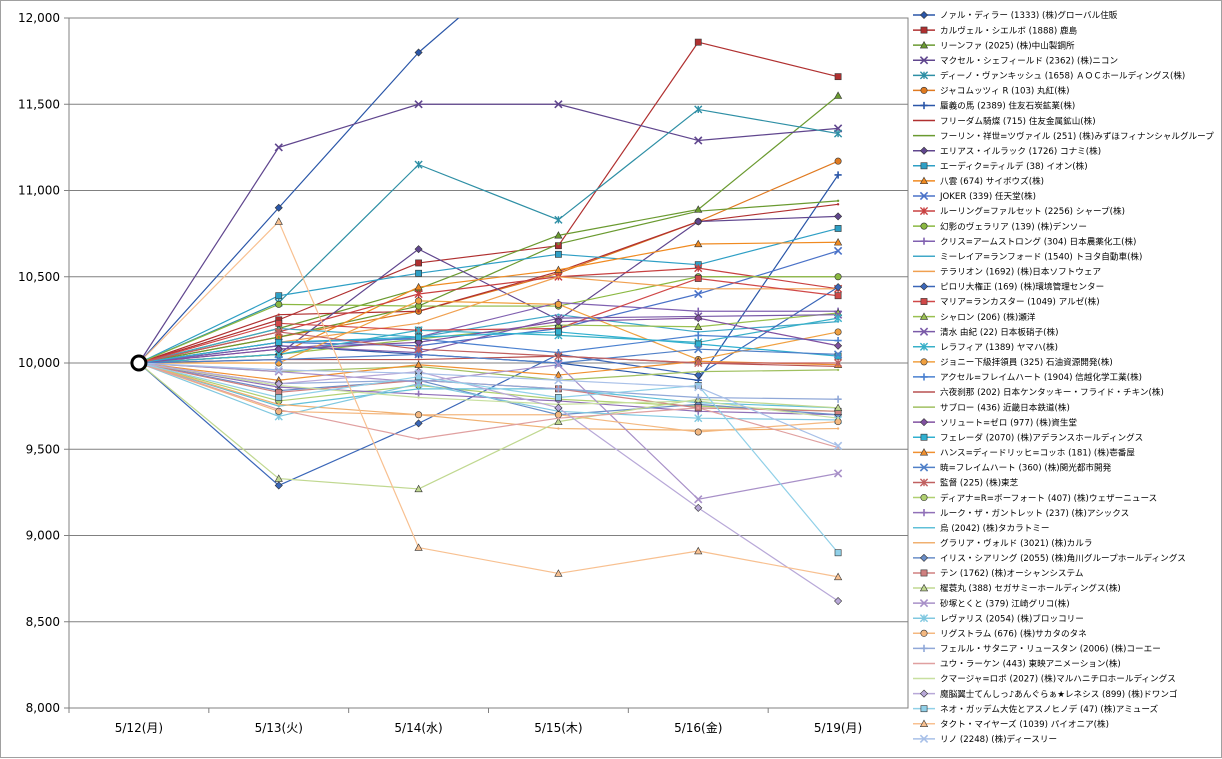  I want to click on y-tick-label: 10,500, so click(39, 277).